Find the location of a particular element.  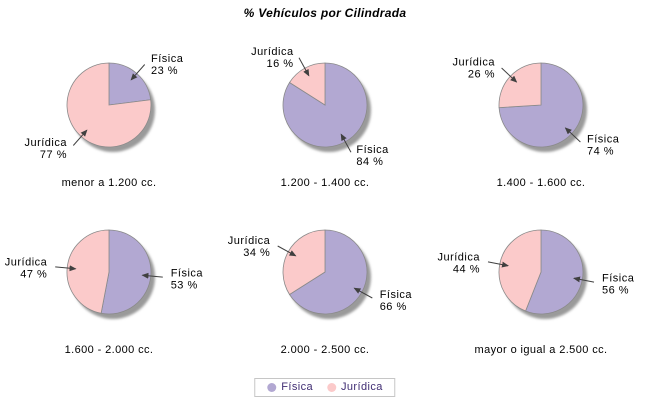

slice-label-value: 16 % is located at coordinates (280, 64).